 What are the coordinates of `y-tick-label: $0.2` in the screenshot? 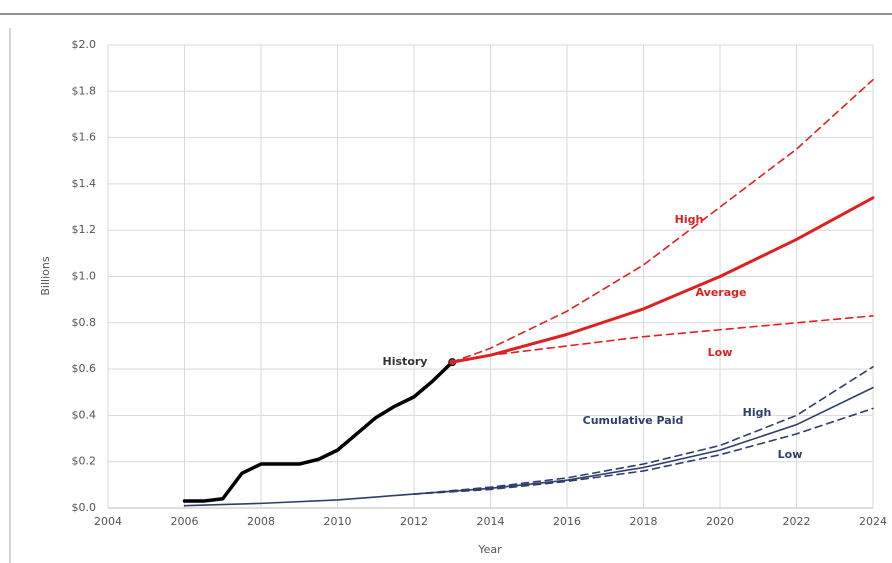 It's located at (84, 461).